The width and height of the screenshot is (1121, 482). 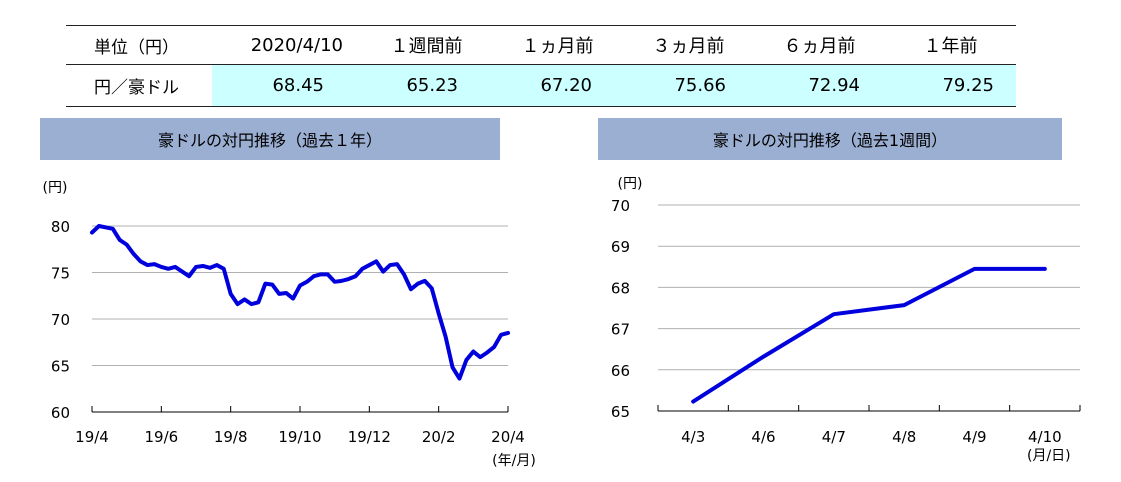 I want to click on x-axis-unit: (年/月), so click(x=514, y=461).